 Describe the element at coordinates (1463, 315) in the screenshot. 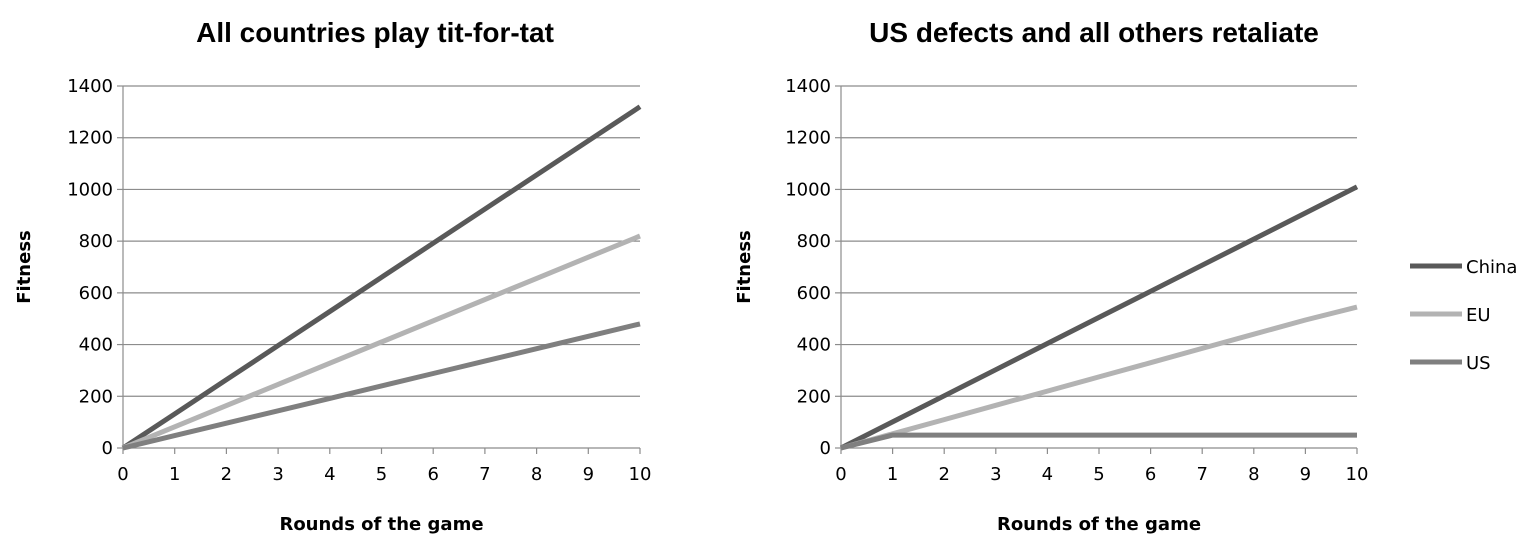

I see `legend: China EU US` at that location.